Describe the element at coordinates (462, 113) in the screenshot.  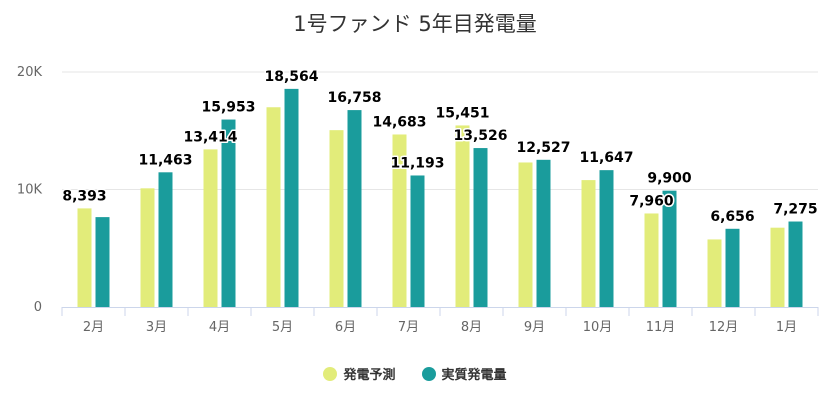
I see `data-label-forecast: 15,451` at that location.